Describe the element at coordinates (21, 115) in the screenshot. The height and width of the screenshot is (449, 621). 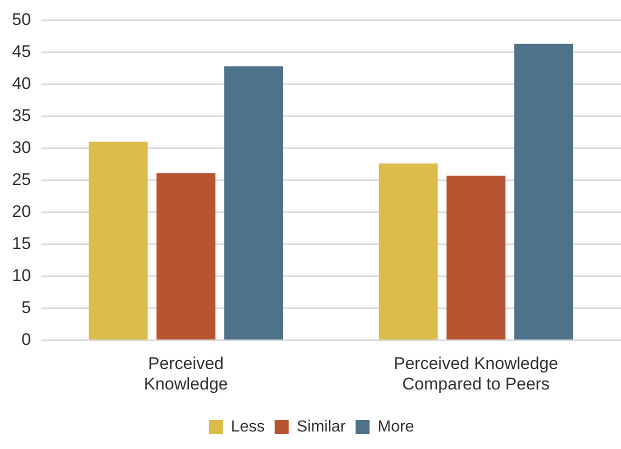
I see `y-tick-label: 35` at that location.